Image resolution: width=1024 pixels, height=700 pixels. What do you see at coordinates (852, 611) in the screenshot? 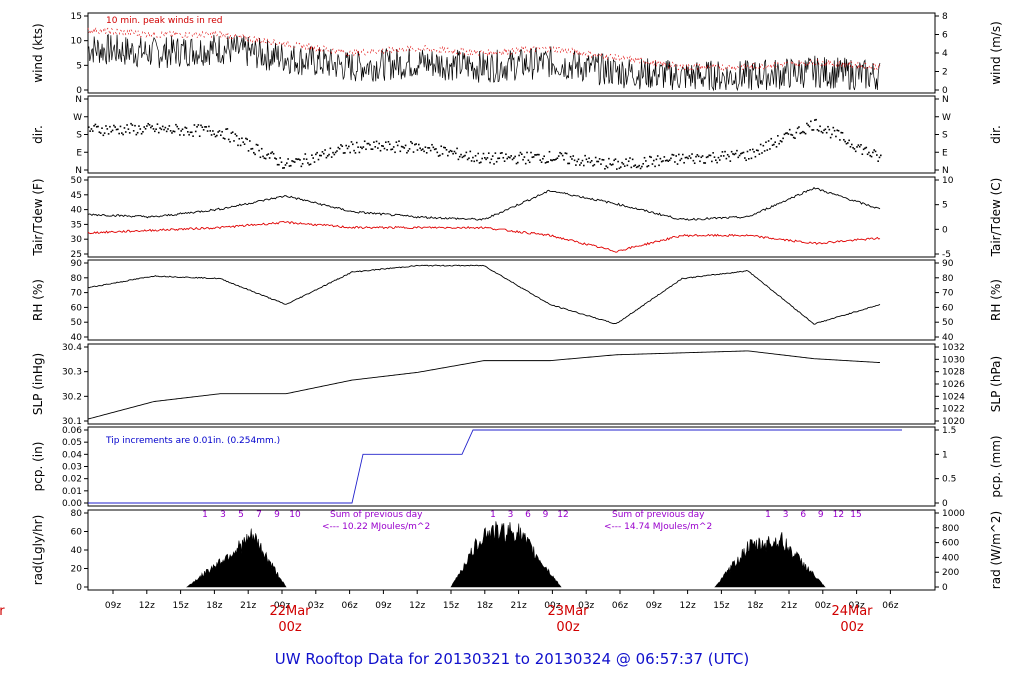
I see `date-label: 24Mar` at bounding box center [852, 611].